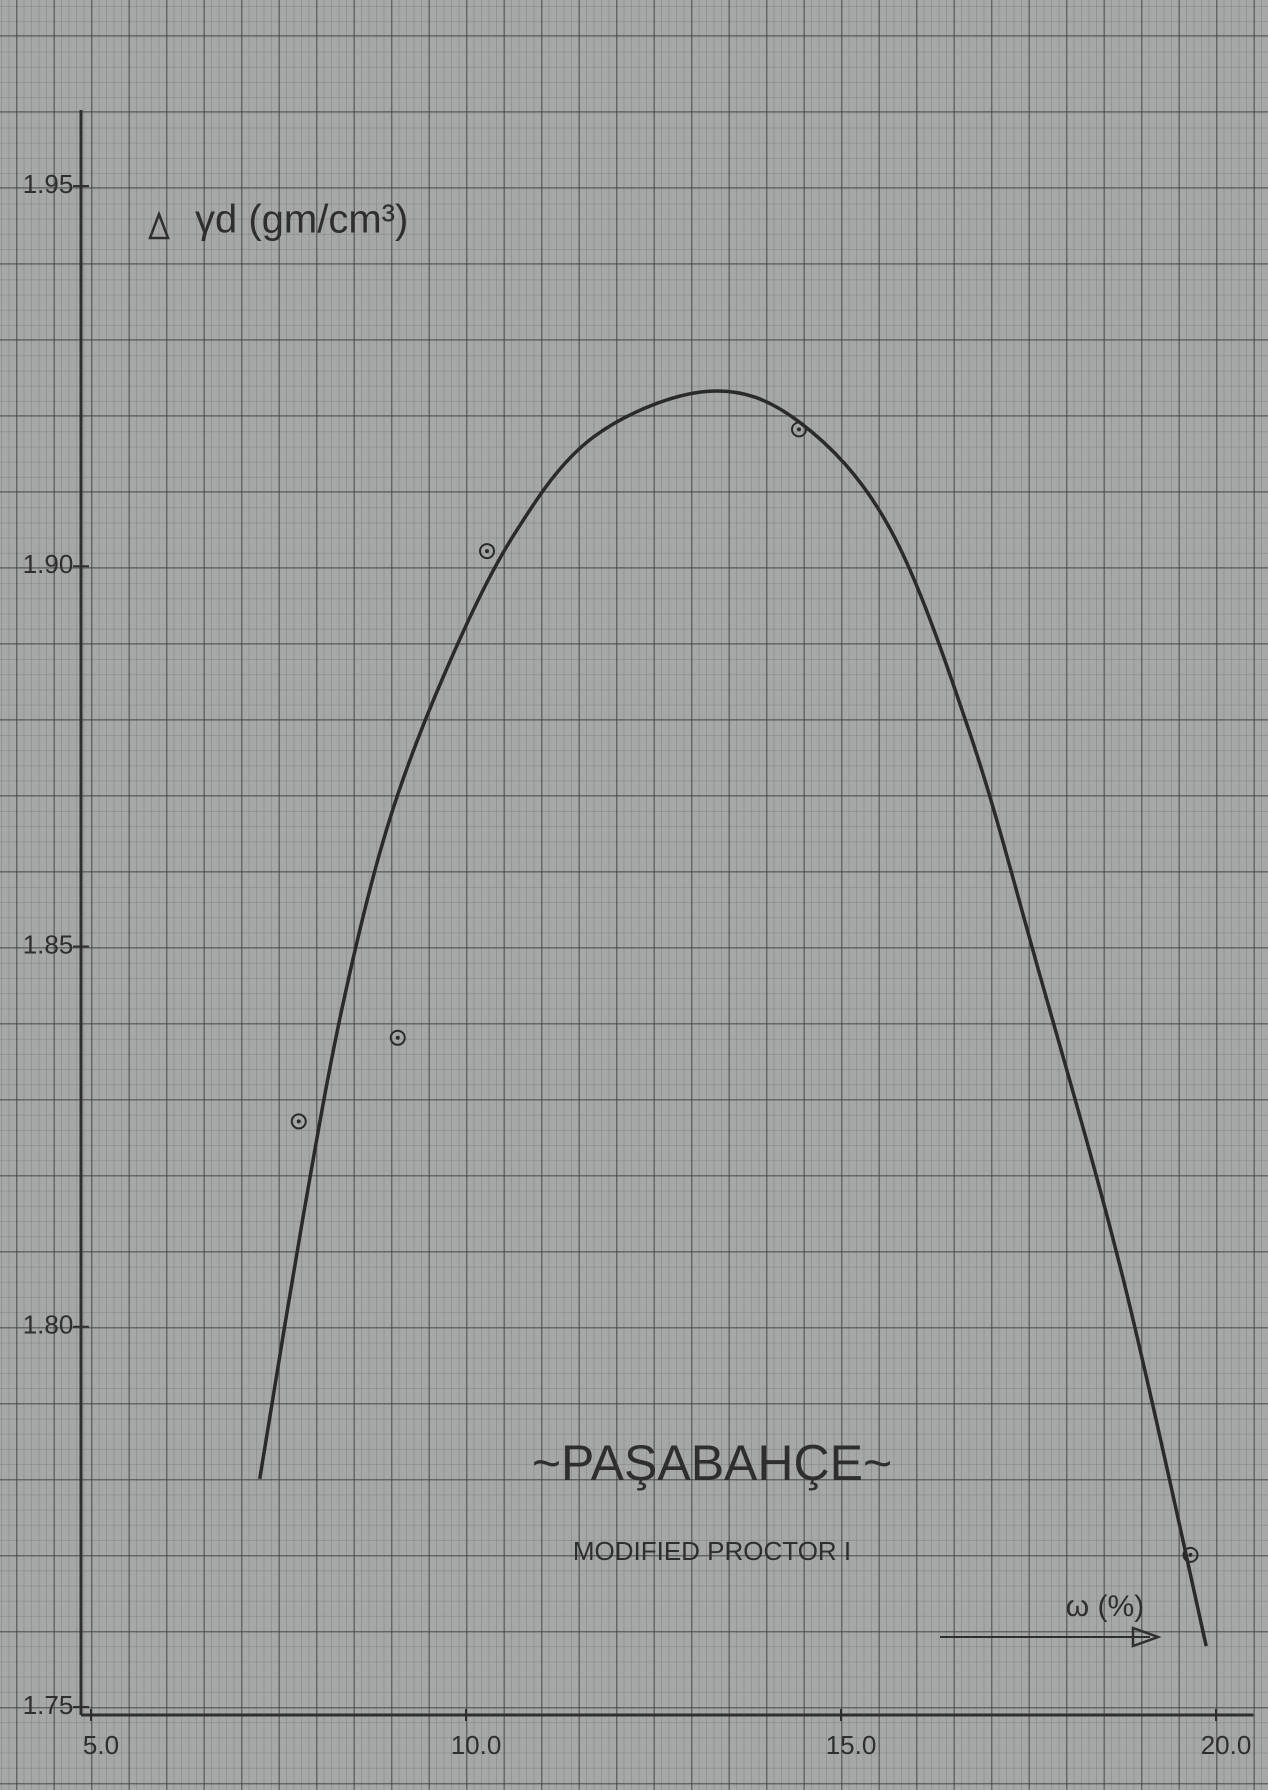 The image size is (1268, 1790). What do you see at coordinates (1146, 1637) in the screenshot?
I see `x-axis-arrow` at bounding box center [1146, 1637].